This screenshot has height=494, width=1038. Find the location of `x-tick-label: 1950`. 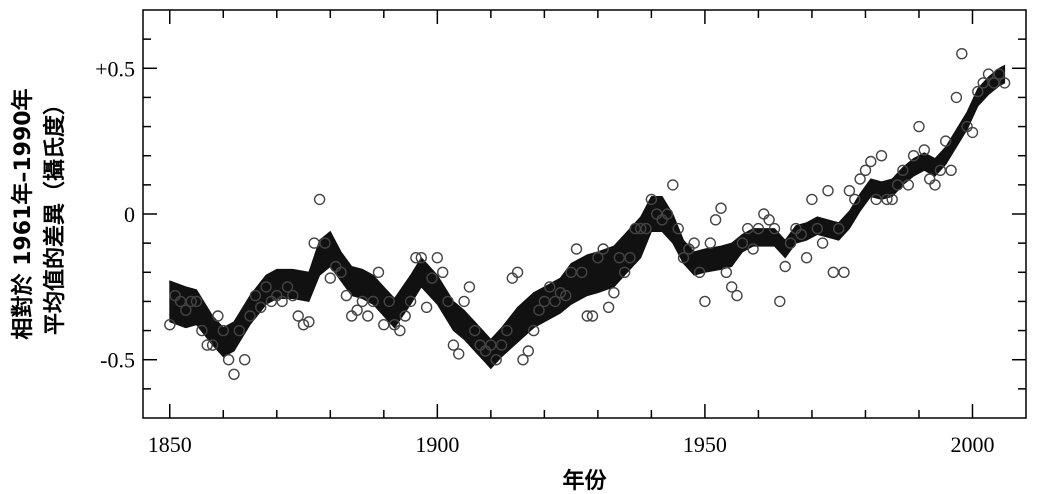

x-tick-label: 1950 is located at coordinates (705, 444).